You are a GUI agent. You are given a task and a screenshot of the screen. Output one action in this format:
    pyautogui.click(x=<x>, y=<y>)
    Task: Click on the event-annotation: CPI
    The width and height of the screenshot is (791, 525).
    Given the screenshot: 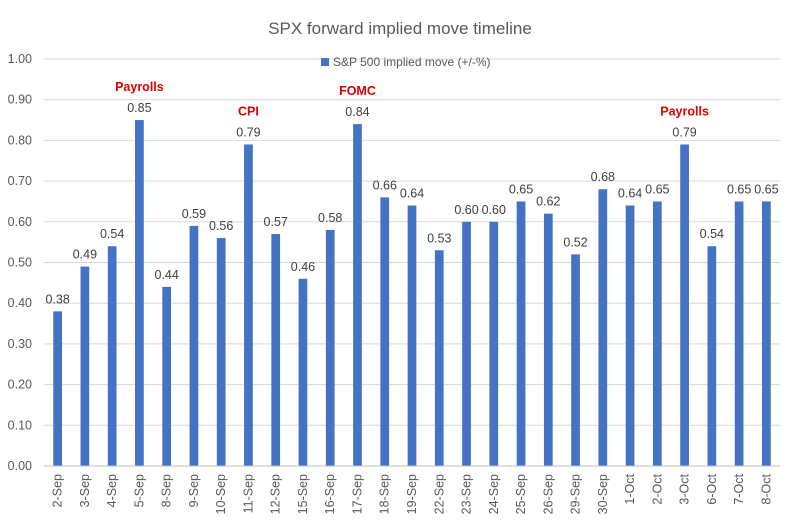 What is the action you would take?
    pyautogui.click(x=248, y=111)
    